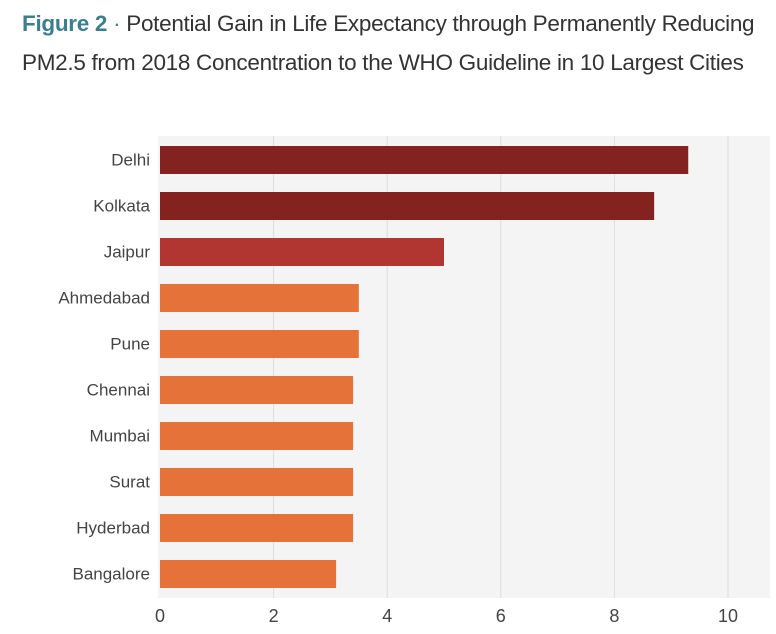 The image size is (776, 634). I want to click on bar-kolkata, so click(407, 206).